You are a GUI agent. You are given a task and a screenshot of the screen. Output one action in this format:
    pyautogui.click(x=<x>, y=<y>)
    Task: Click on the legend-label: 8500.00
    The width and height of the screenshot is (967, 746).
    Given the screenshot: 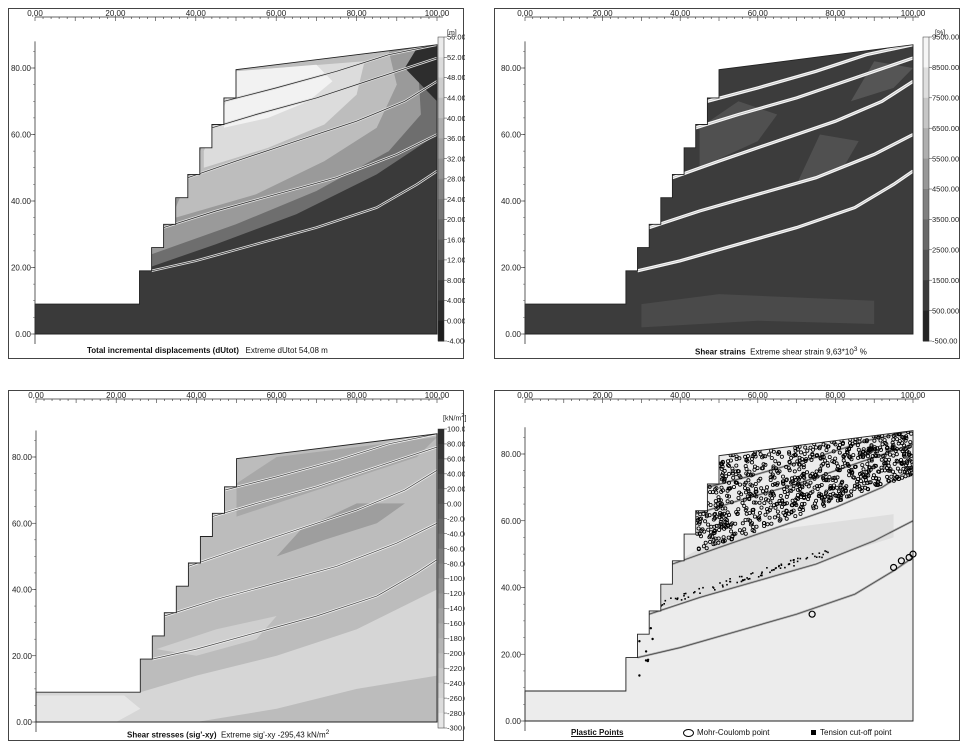 What is the action you would take?
    pyautogui.click(x=945, y=67)
    